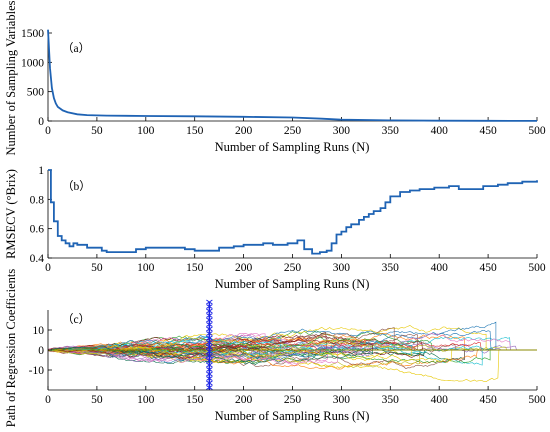 Image resolution: width=550 pixels, height=432 pixels. What do you see at coordinates (36, 93) in the screenshot?
I see `panel-a-y-tick-label: 500` at bounding box center [36, 93].